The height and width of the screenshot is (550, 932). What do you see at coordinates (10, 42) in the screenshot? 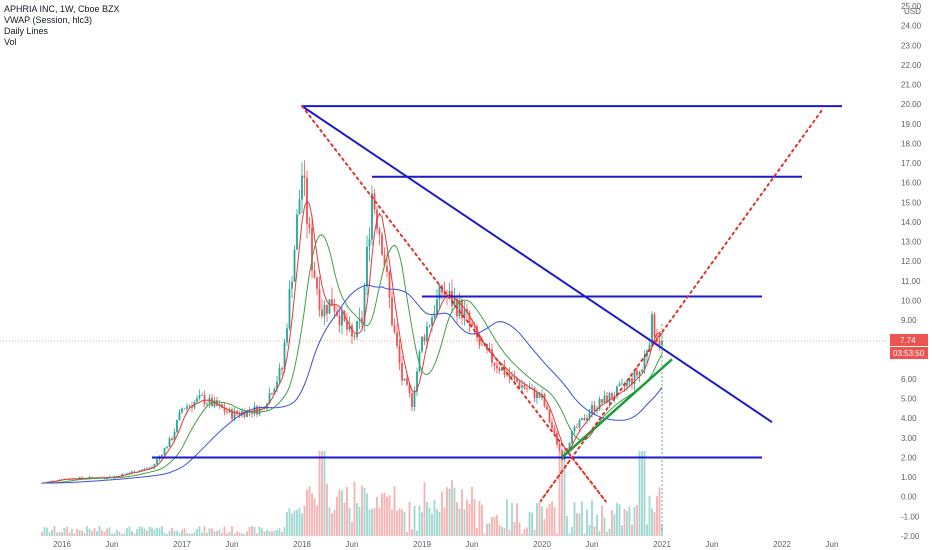
I see `legend-vol: Vol` at bounding box center [10, 42].